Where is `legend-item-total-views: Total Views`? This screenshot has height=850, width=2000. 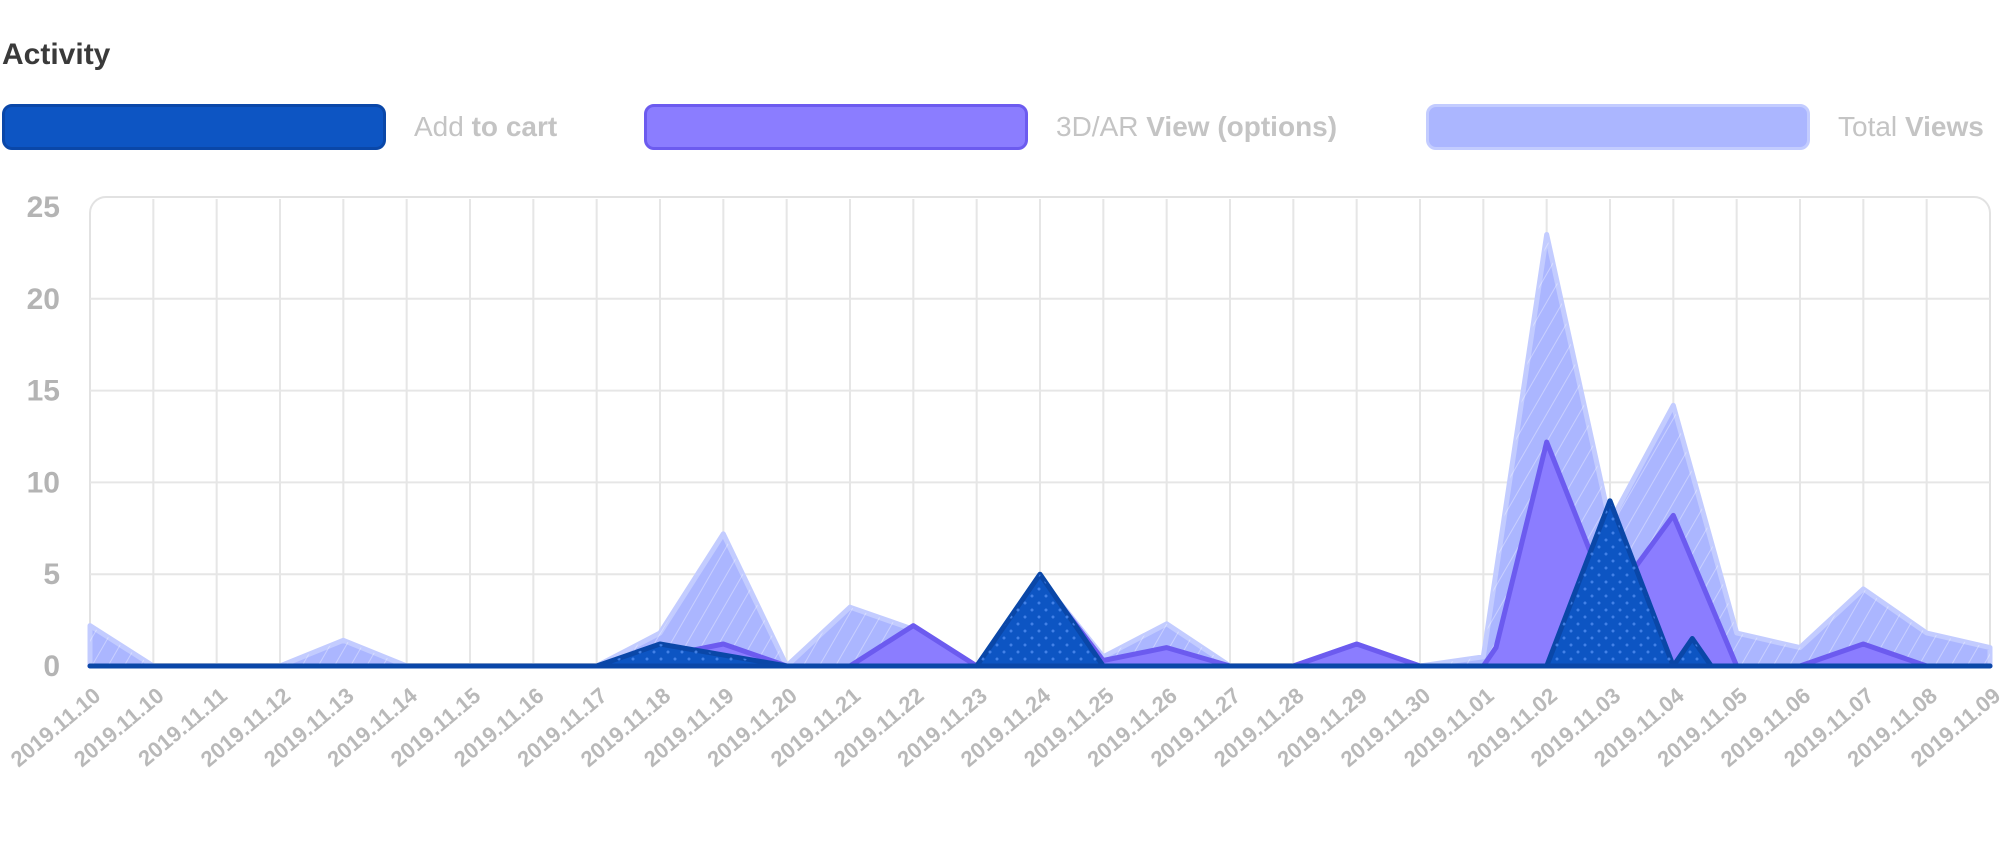
legend-item-total-views: Total Views is located at coordinates (1705, 127).